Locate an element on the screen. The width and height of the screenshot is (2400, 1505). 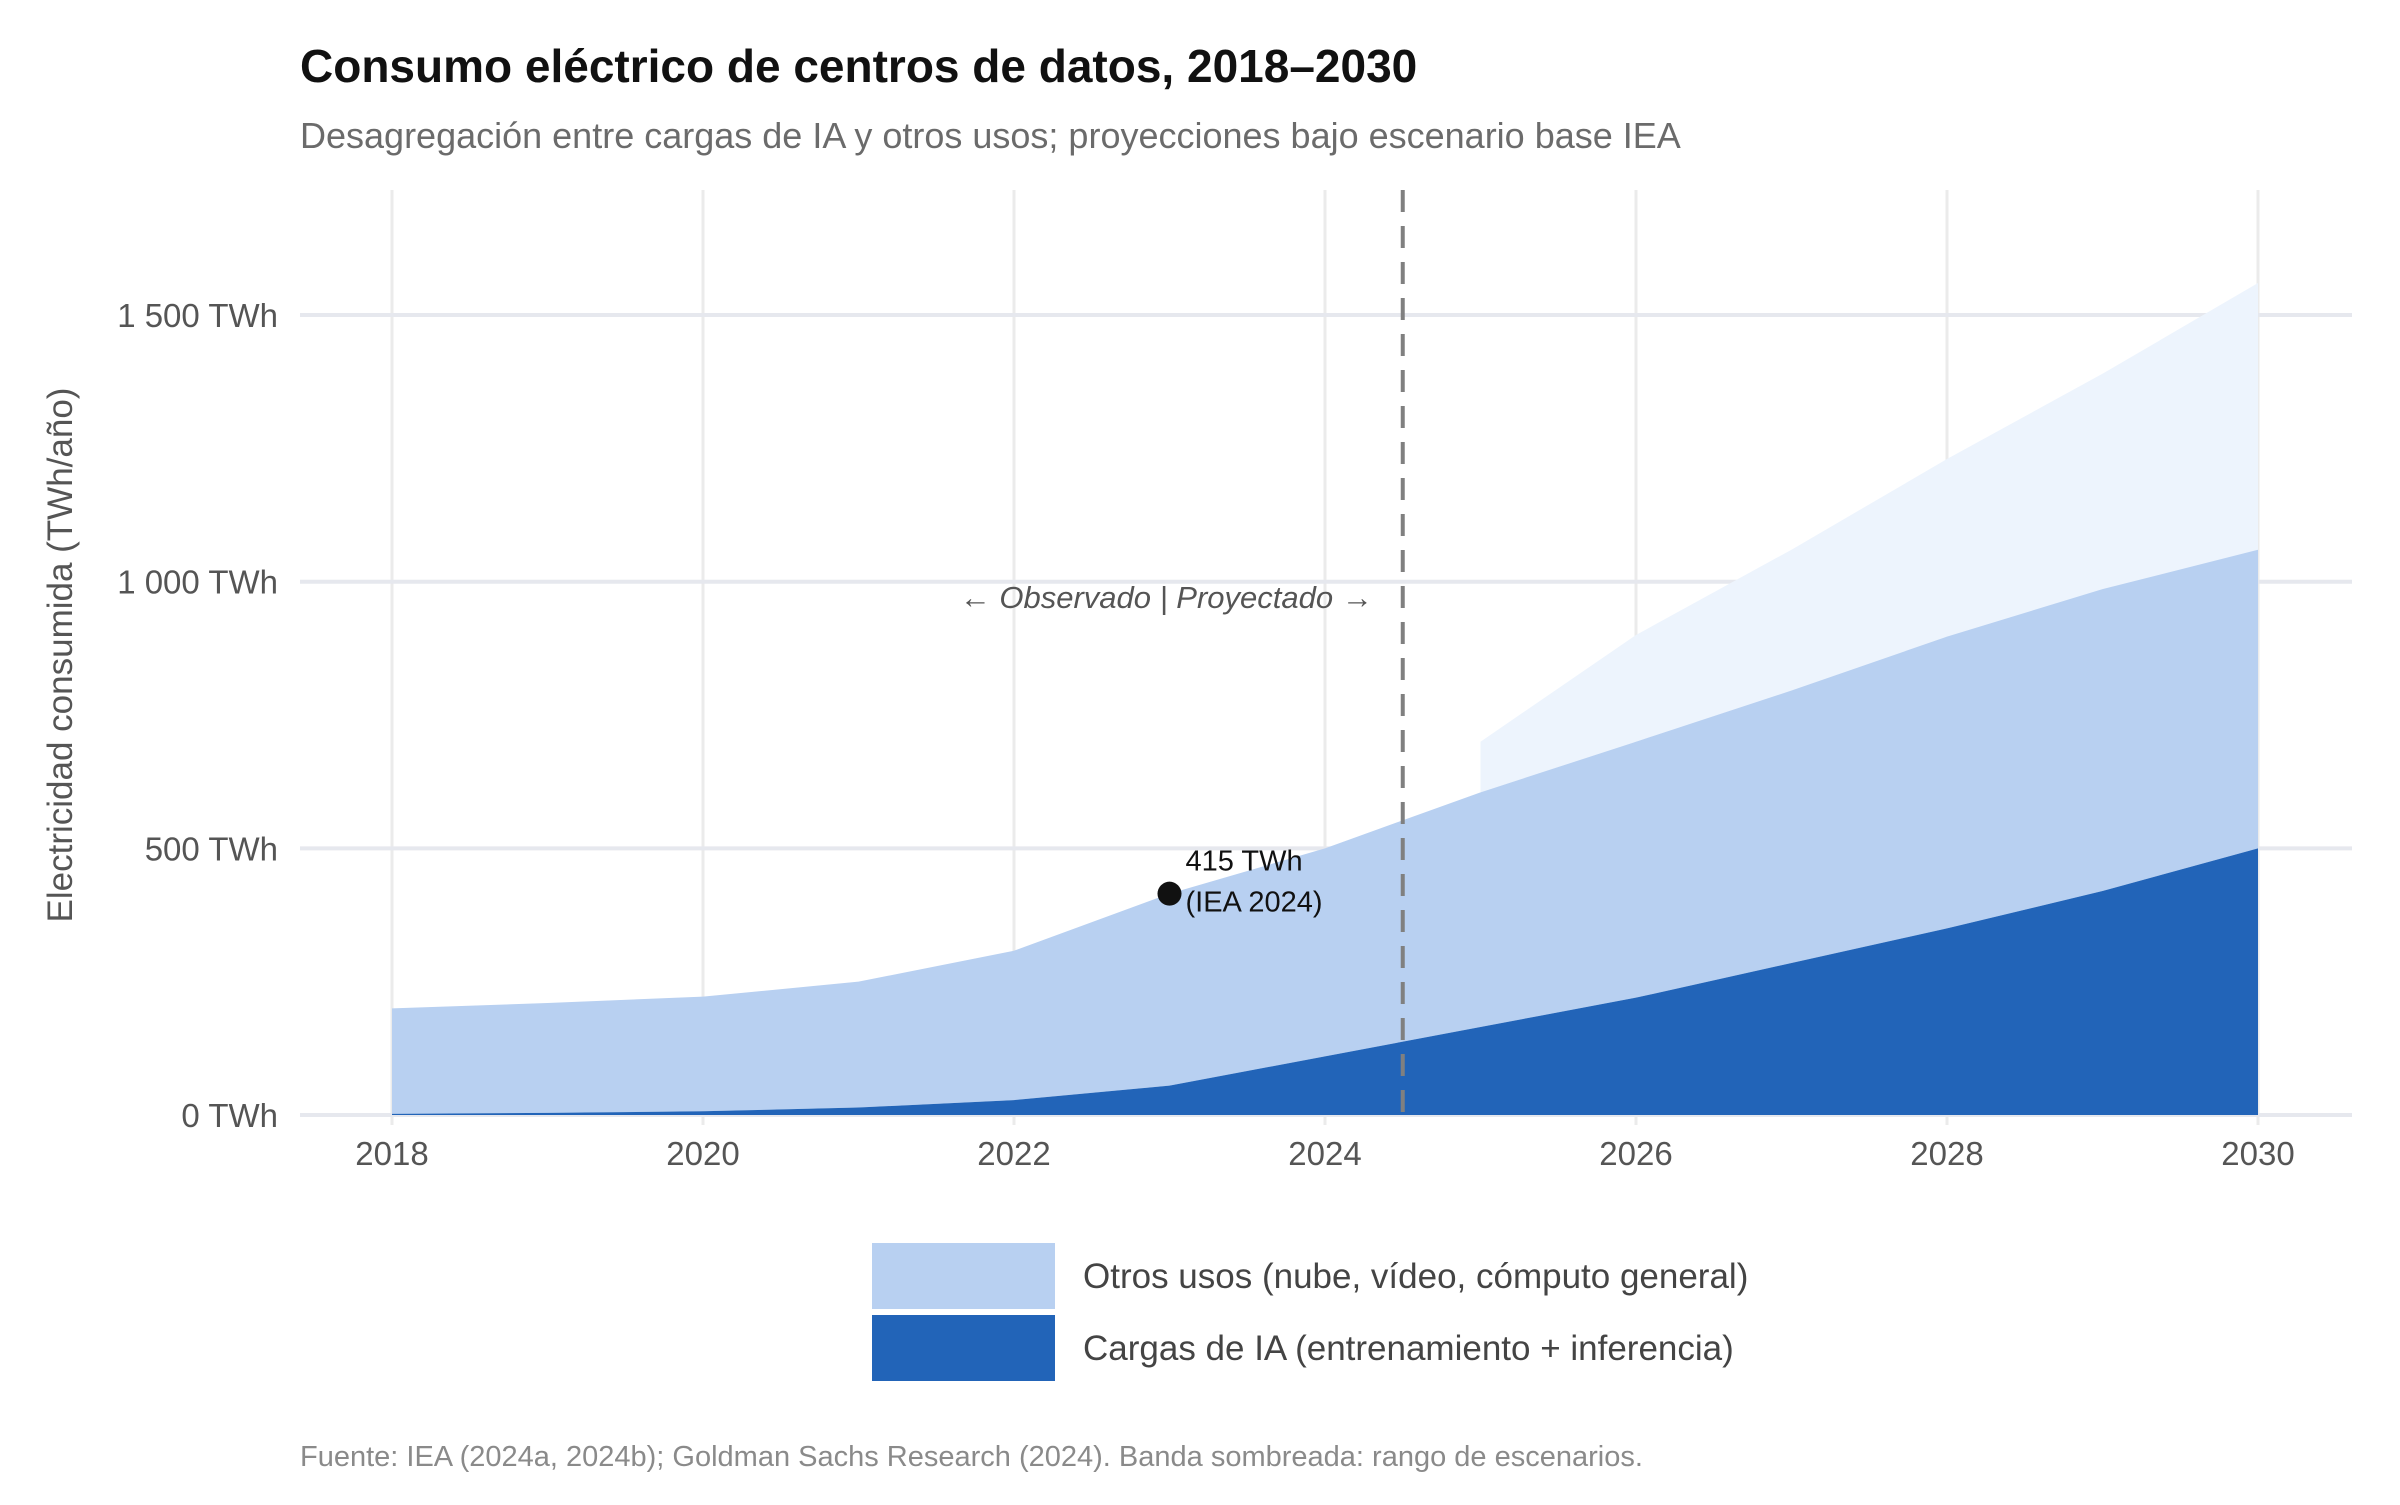
x-tick-label: 2022 is located at coordinates (1013, 1153).